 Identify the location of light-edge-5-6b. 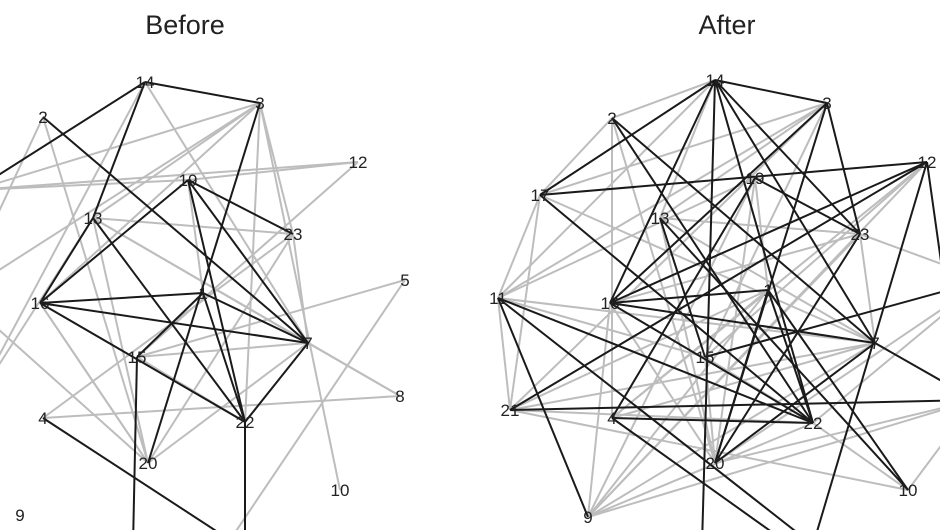
(320, 404).